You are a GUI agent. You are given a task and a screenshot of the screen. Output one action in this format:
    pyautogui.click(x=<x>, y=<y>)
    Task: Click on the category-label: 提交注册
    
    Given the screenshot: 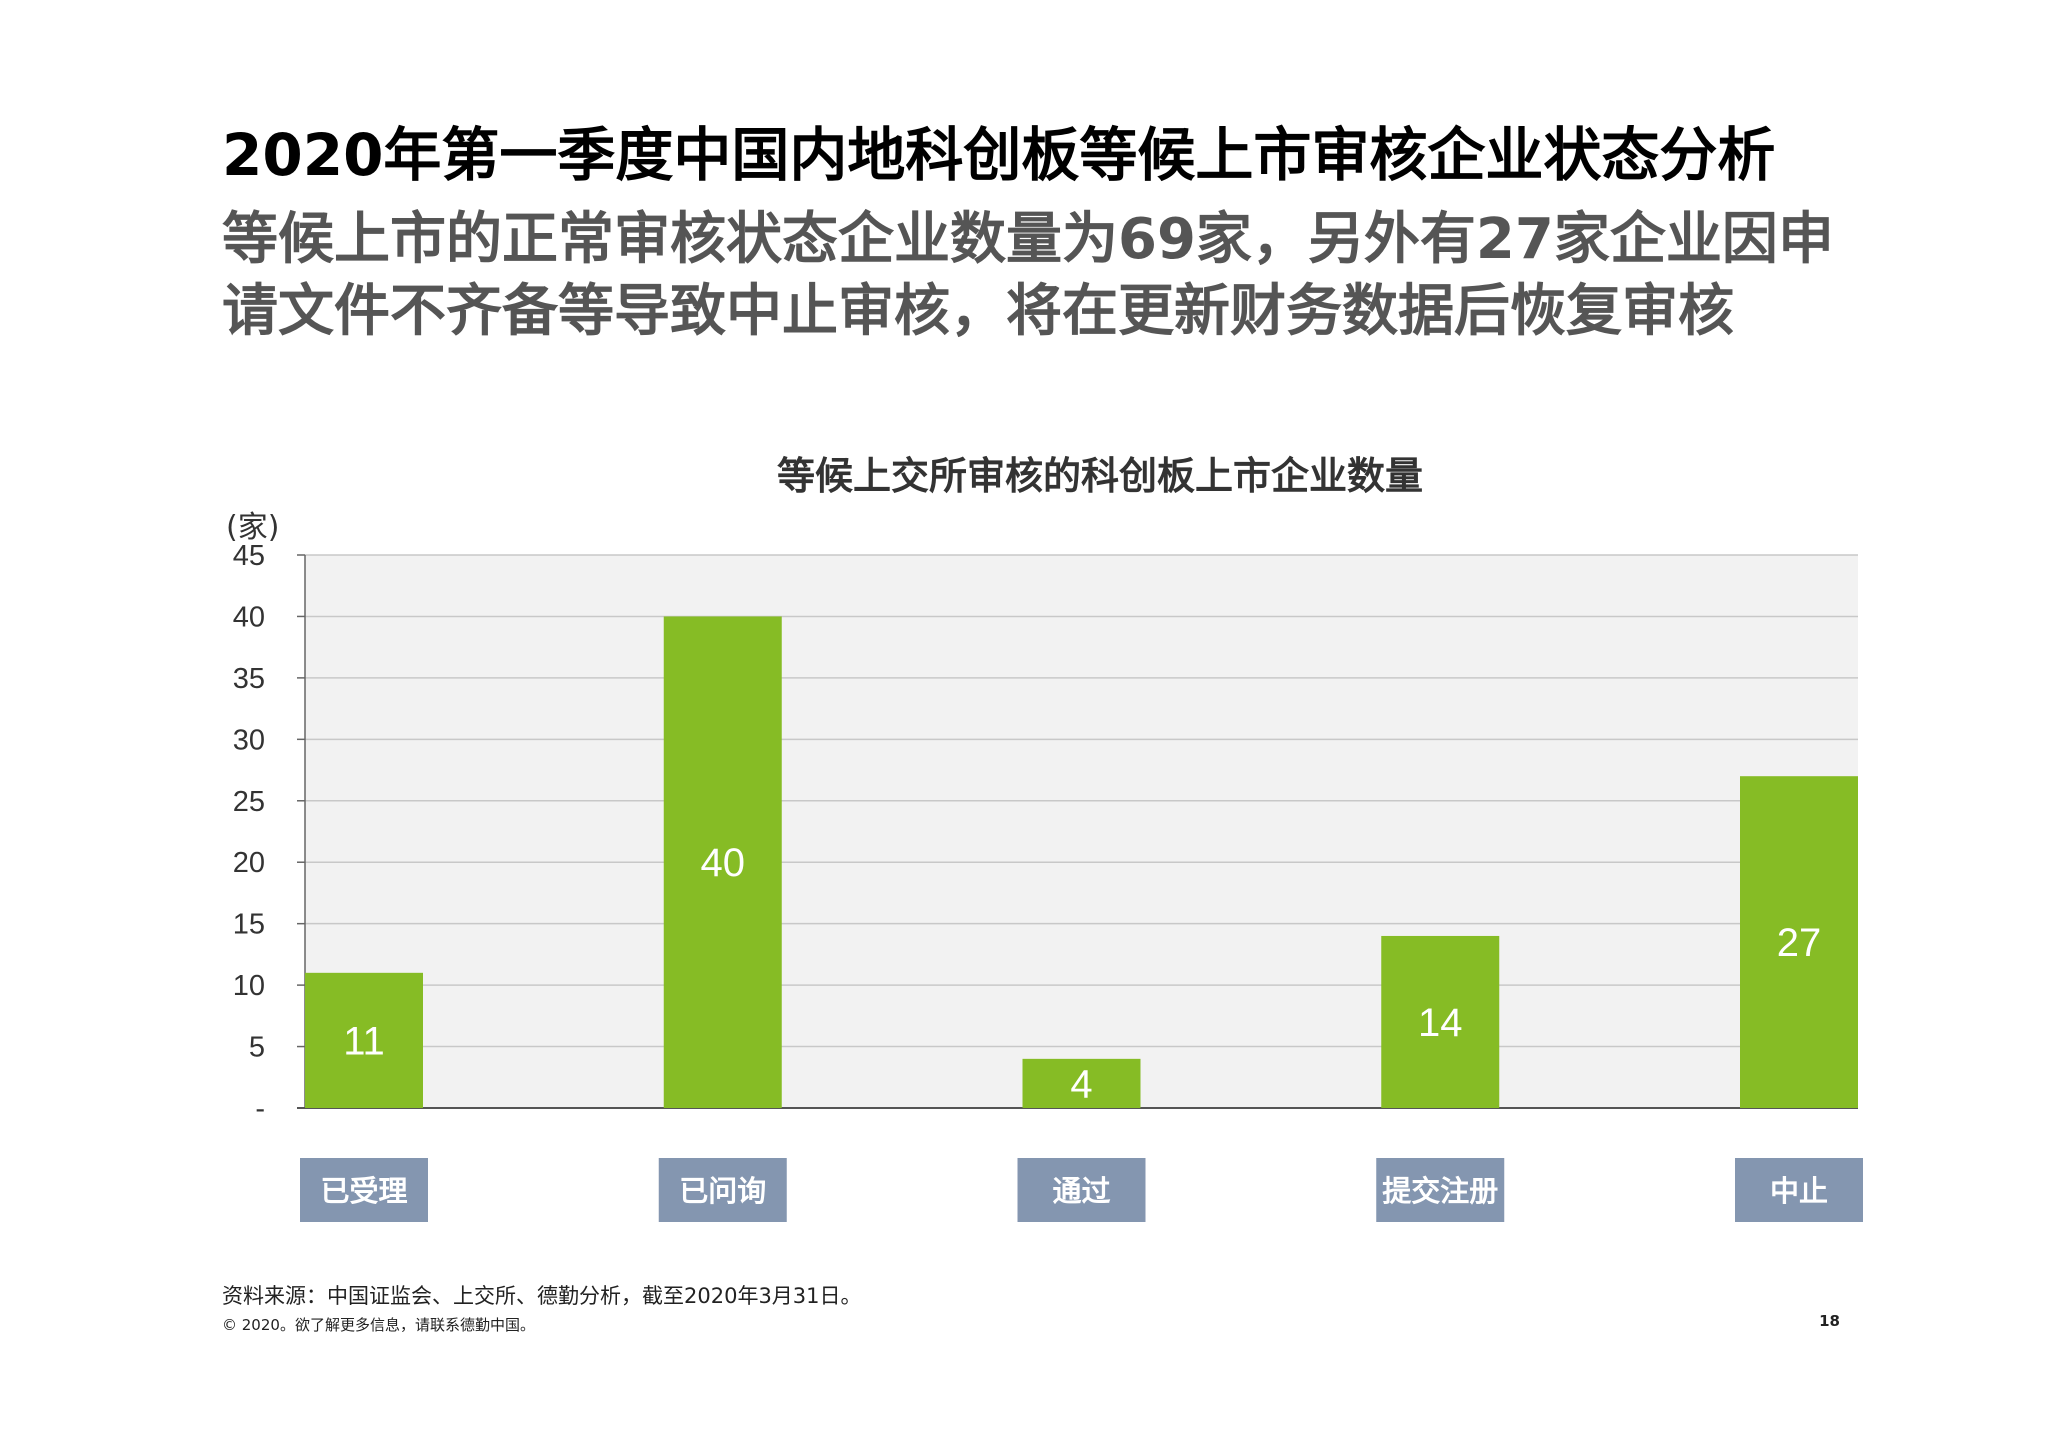 What is the action you would take?
    pyautogui.click(x=1440, y=1191)
    